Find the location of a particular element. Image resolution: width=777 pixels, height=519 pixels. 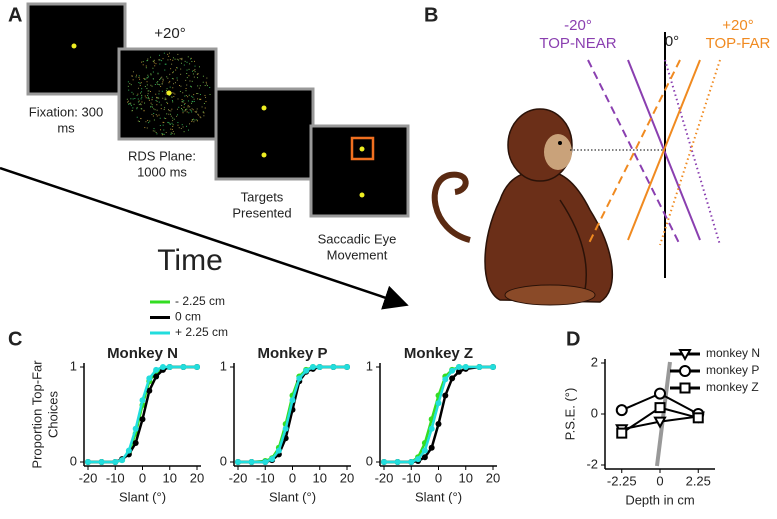

x-tick-label: 0 is located at coordinates (438, 477).